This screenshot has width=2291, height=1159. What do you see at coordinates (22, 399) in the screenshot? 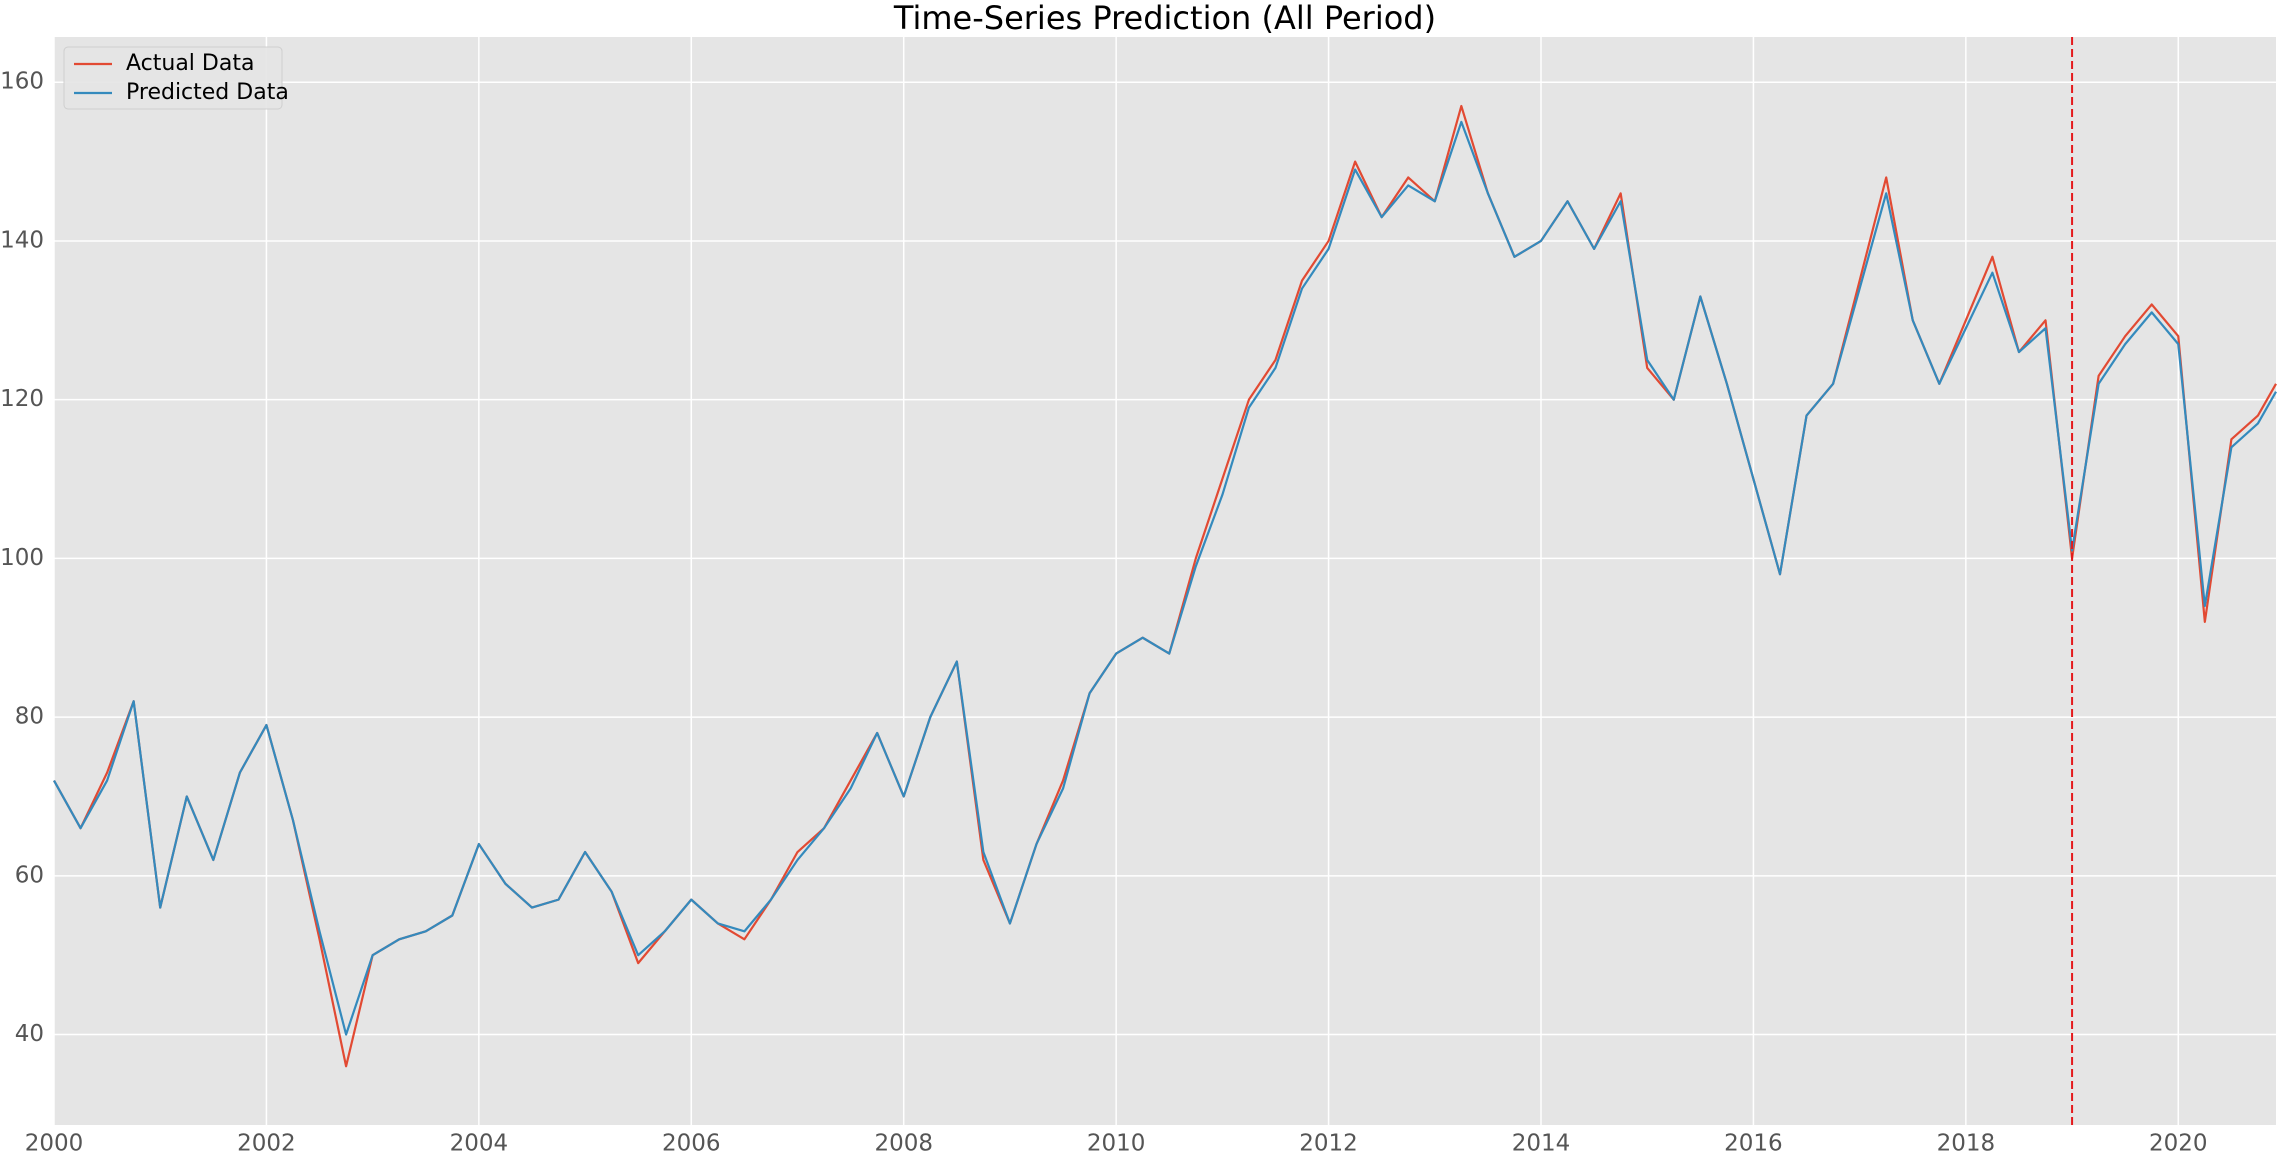
I see `y-tick-label: 120` at bounding box center [22, 399].